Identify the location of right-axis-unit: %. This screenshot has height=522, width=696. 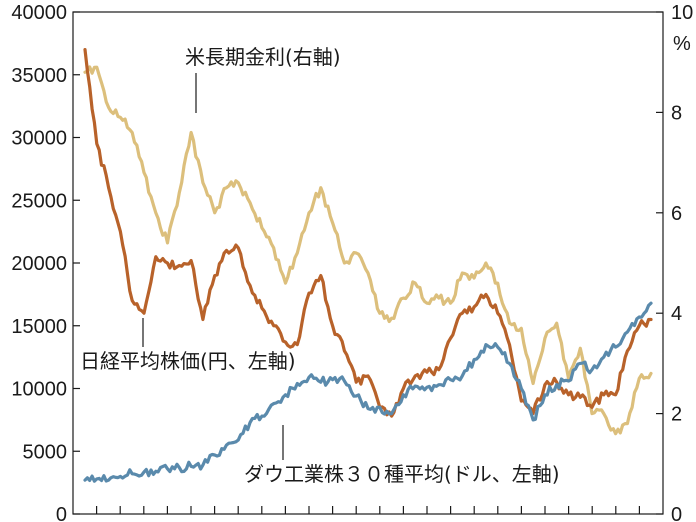
(682, 44).